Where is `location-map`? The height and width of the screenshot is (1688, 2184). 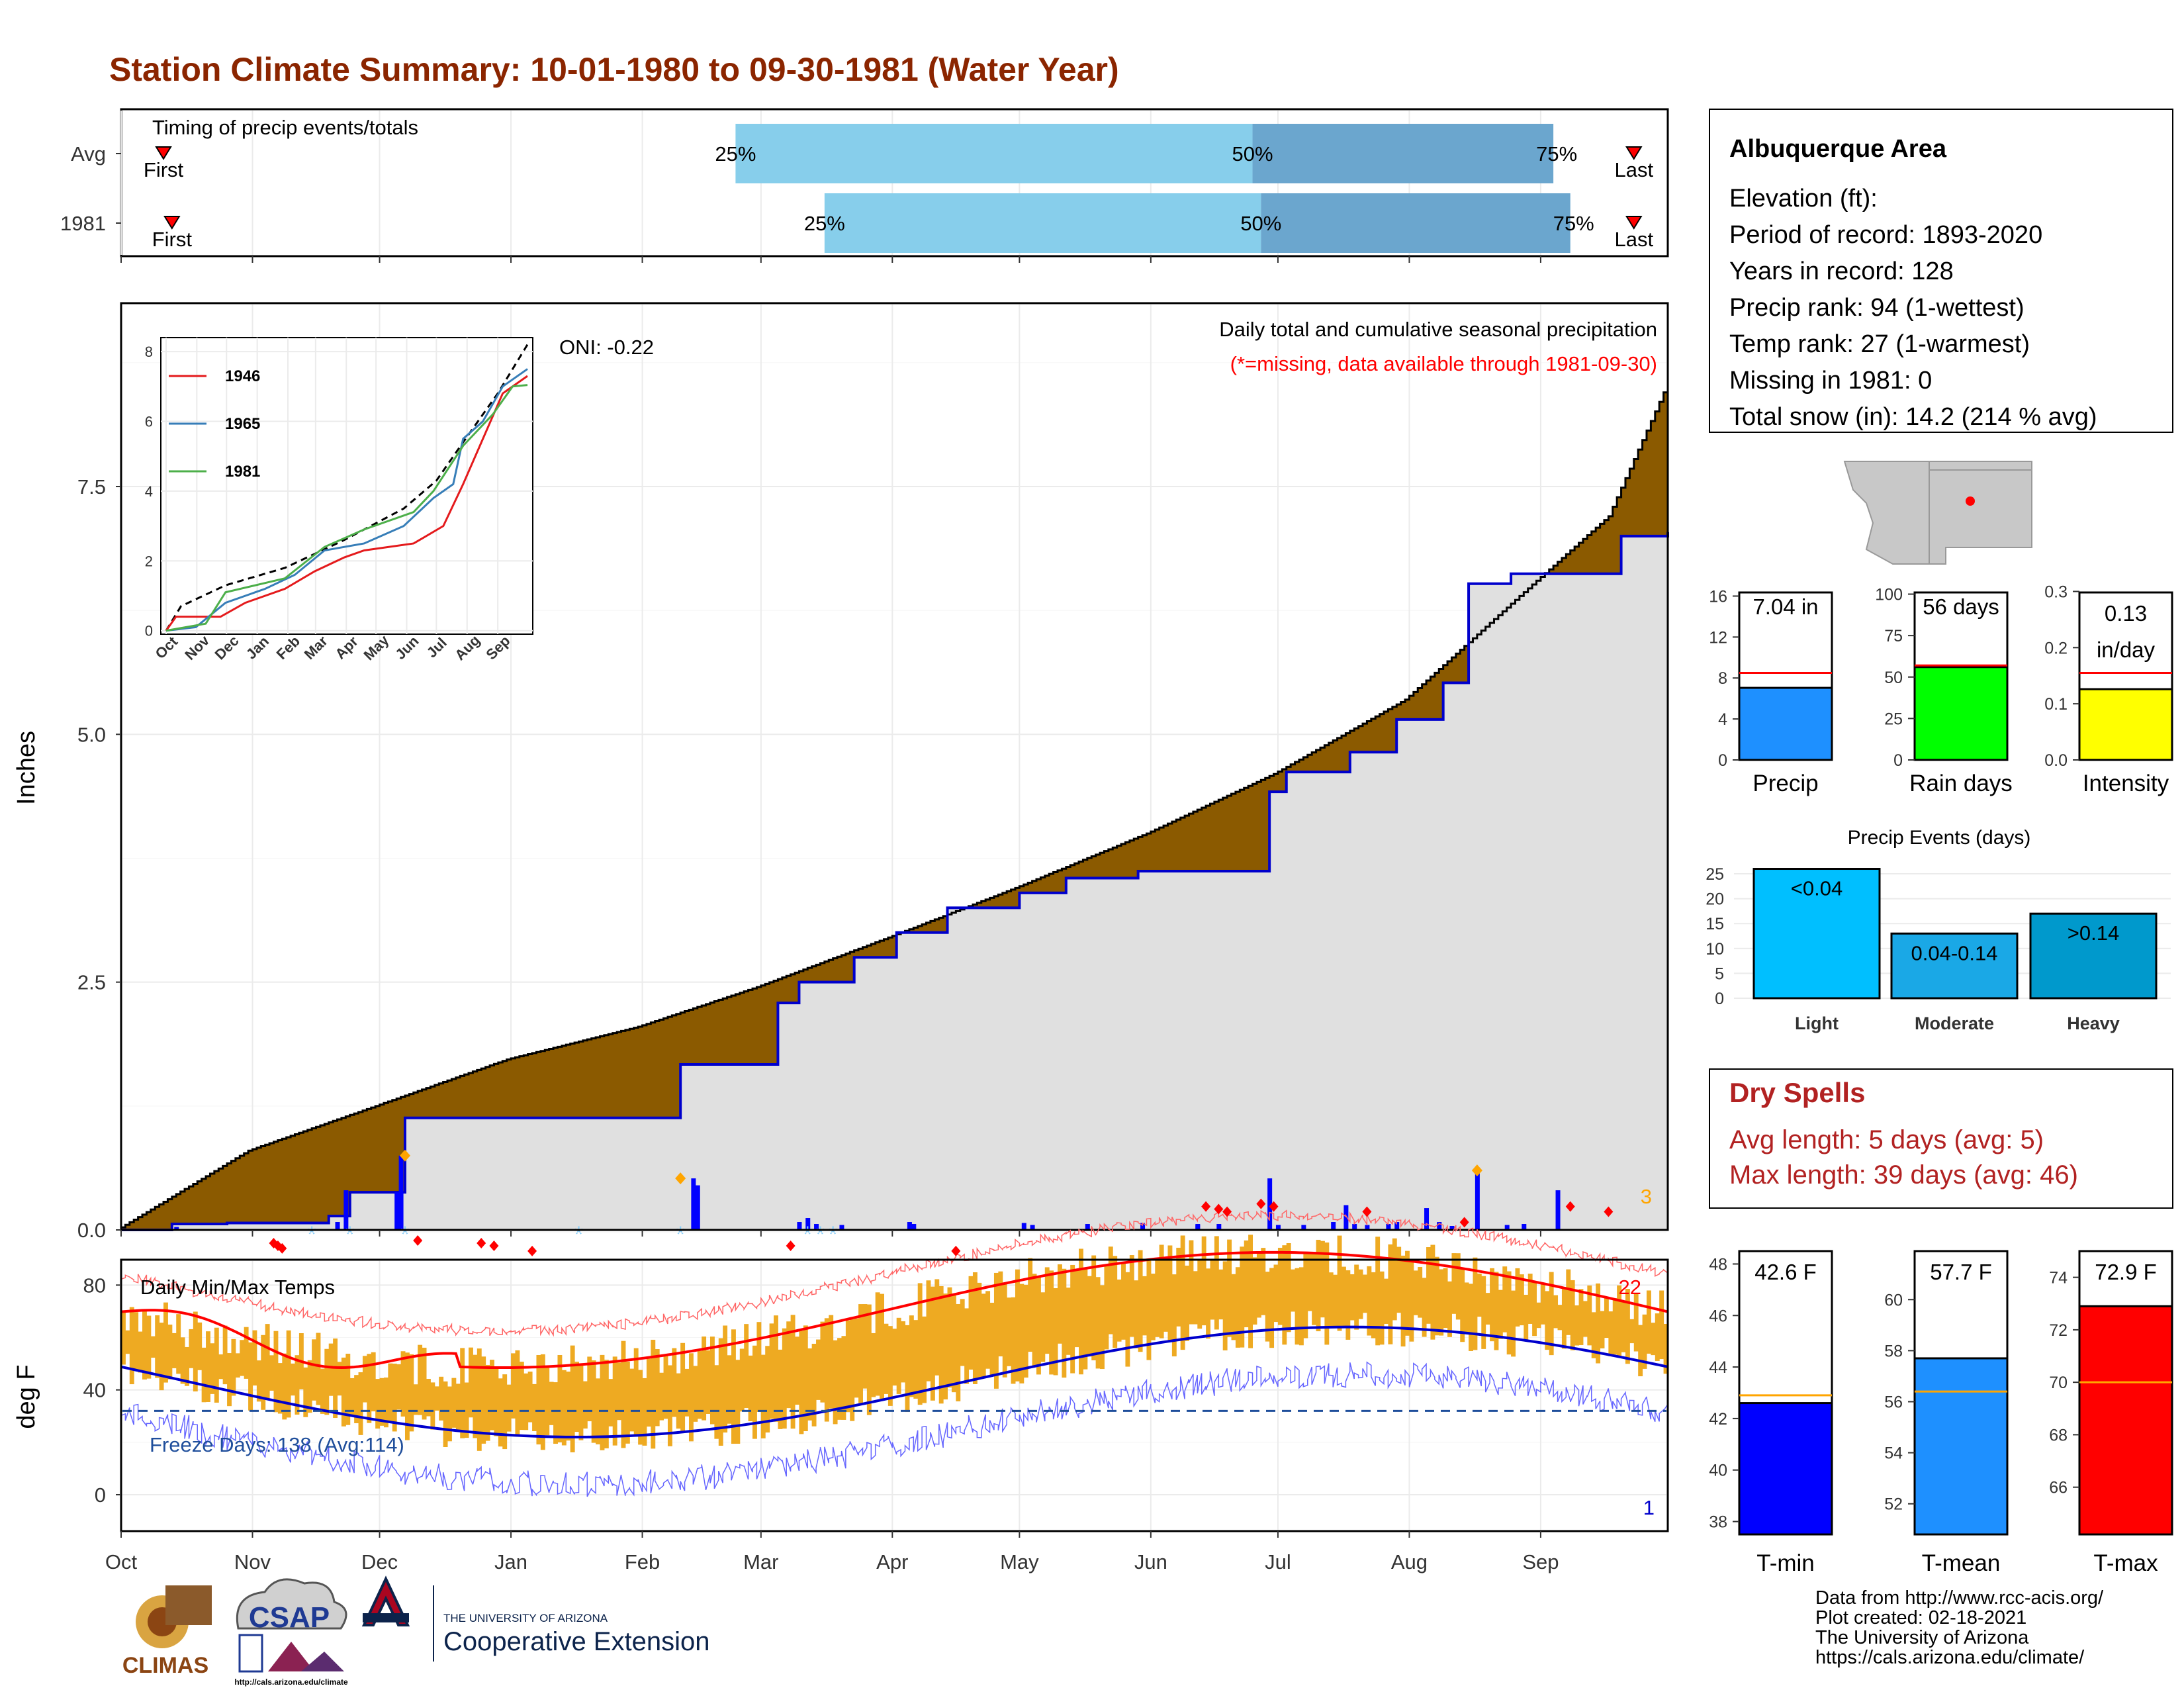
location-map is located at coordinates (1940, 513).